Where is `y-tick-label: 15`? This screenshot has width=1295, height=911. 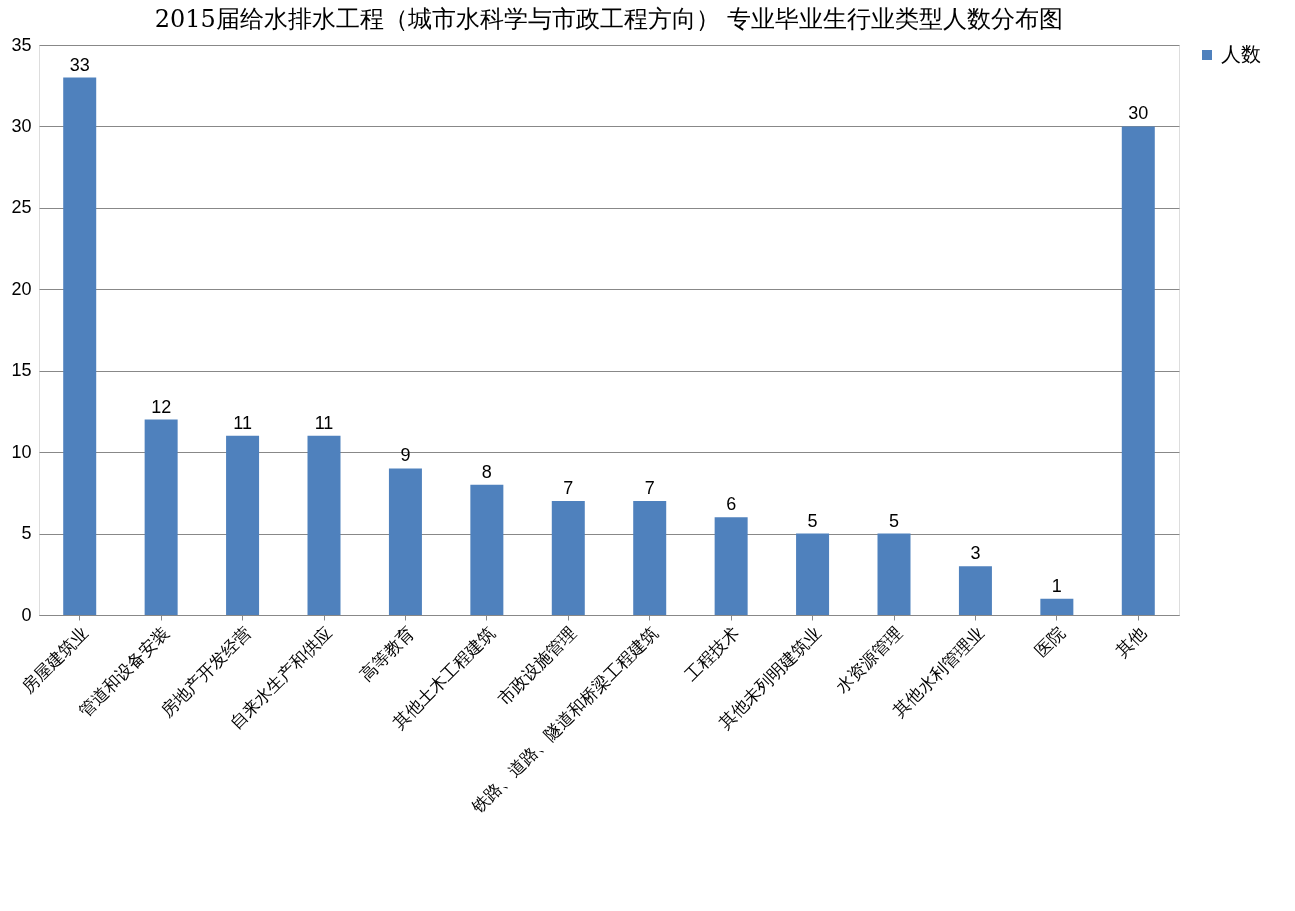 y-tick-label: 15 is located at coordinates (21, 370).